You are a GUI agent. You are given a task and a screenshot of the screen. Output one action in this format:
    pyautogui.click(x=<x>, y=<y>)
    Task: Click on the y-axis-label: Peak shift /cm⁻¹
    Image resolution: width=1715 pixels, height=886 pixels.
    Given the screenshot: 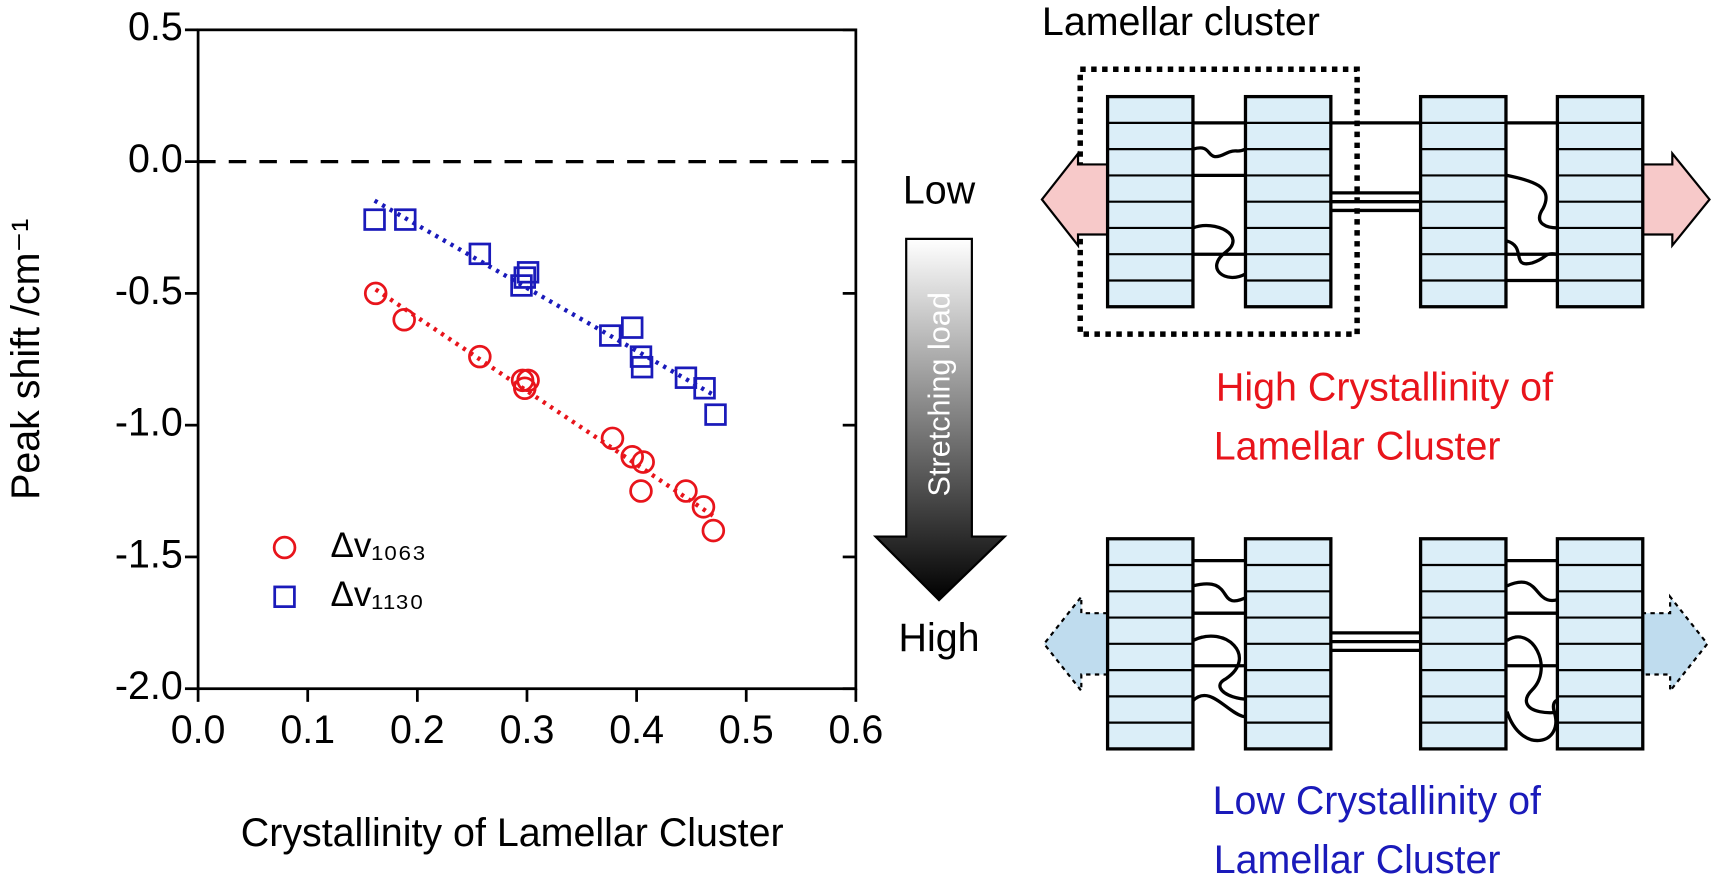 What is the action you would take?
    pyautogui.click(x=26, y=359)
    